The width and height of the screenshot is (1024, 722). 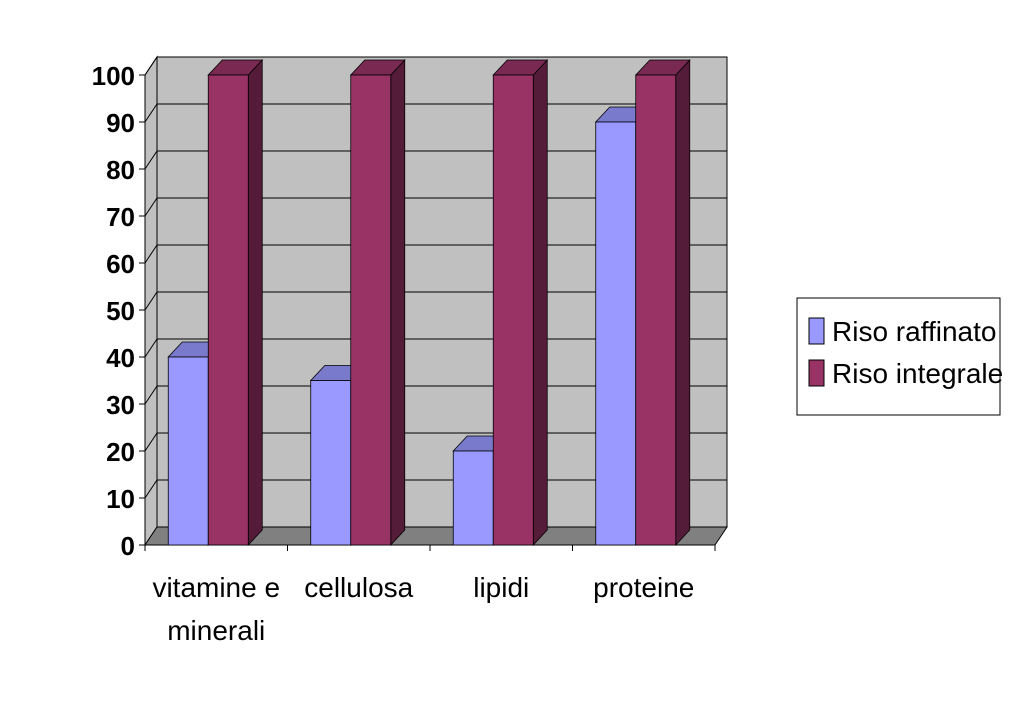 What do you see at coordinates (216, 630) in the screenshot?
I see `x-tick-label: minerali` at bounding box center [216, 630].